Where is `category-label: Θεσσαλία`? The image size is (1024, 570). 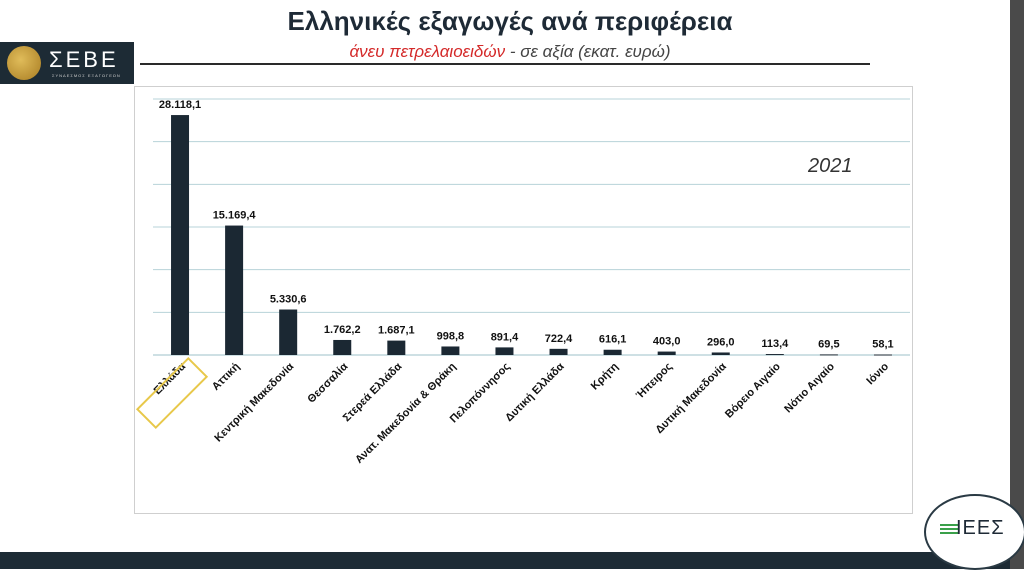 category-label: Θεσσαλία is located at coordinates (327, 382).